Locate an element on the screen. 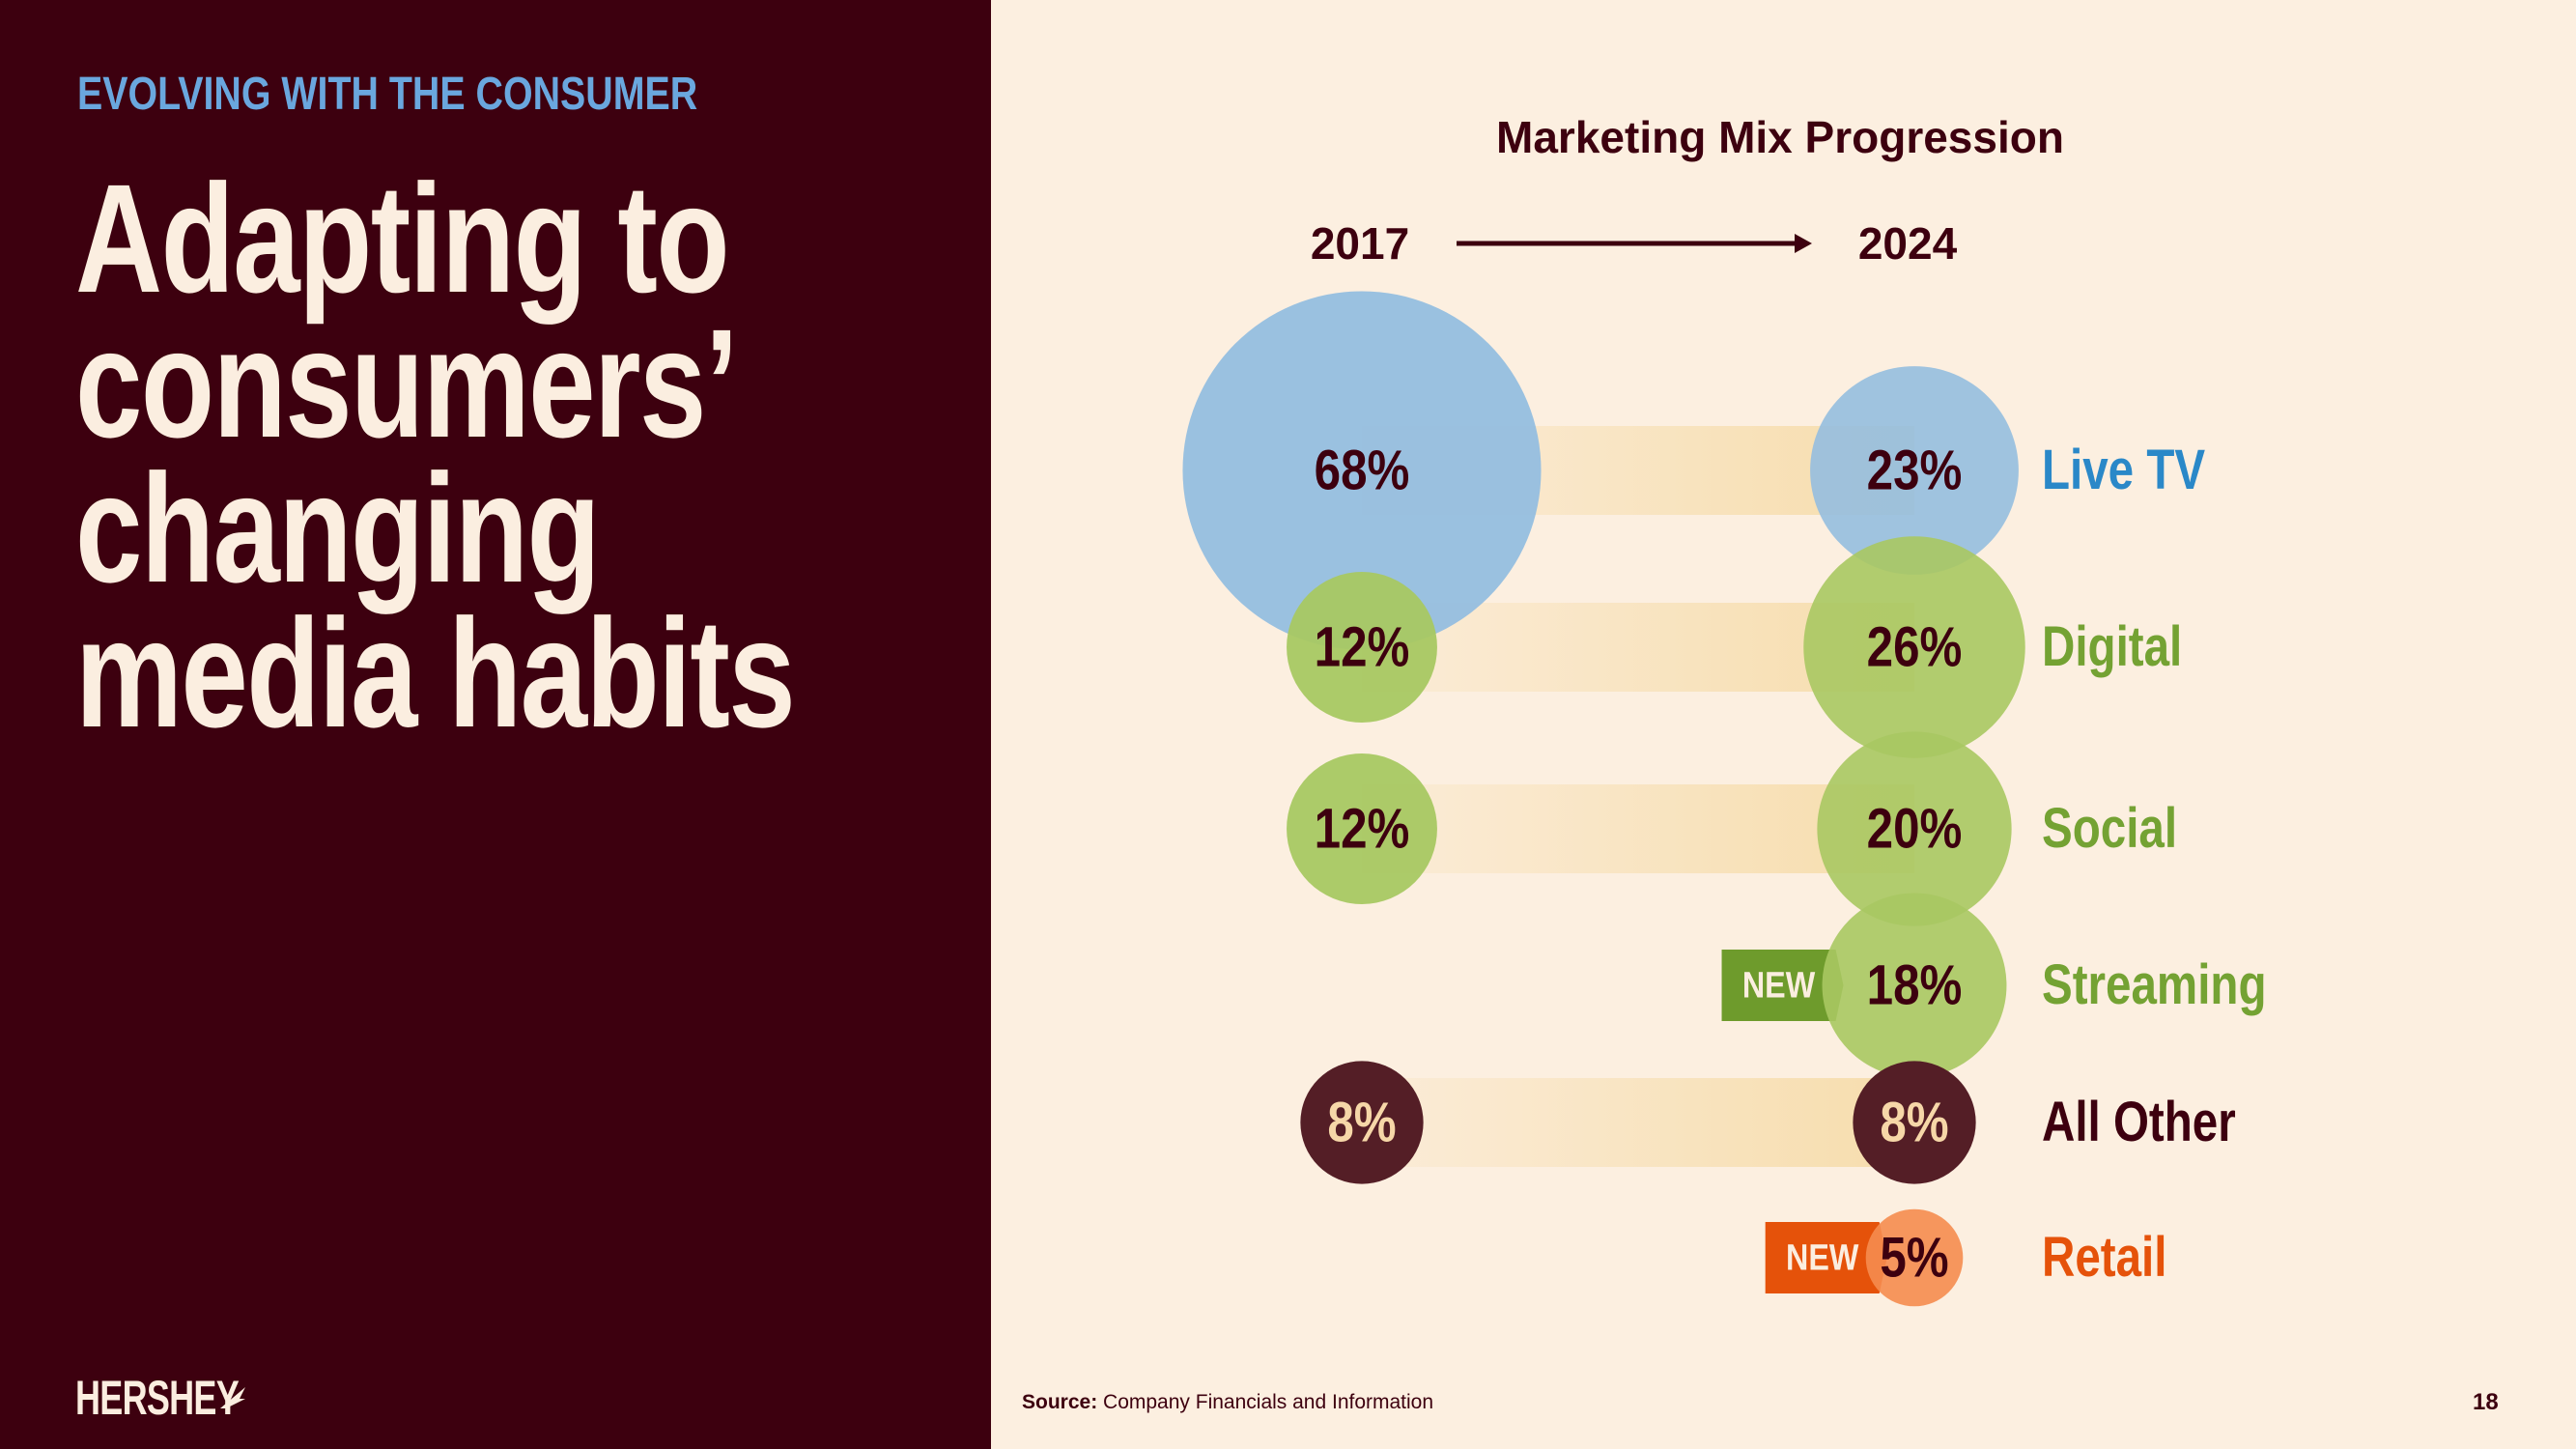 The width and height of the screenshot is (2576, 1449). value-label-2017: 8% is located at coordinates (1361, 1123).